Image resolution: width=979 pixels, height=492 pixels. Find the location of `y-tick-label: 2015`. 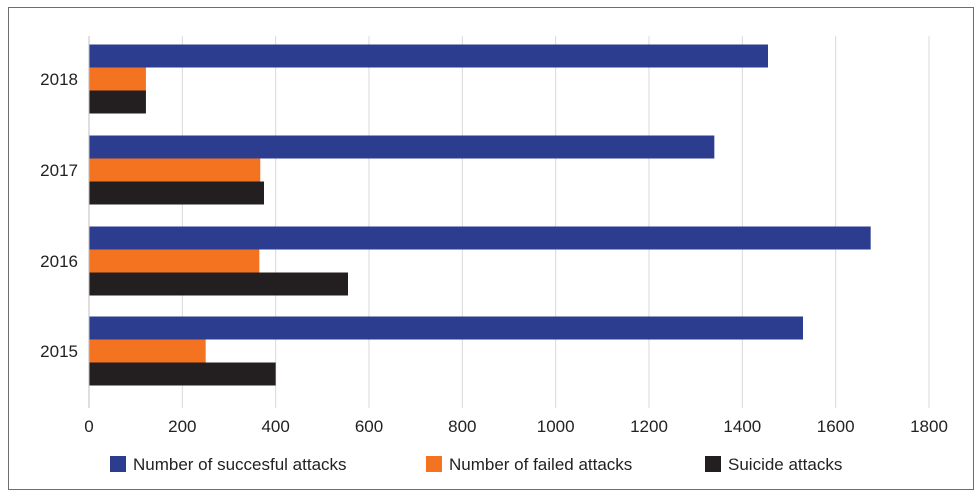

y-tick-label: 2015 is located at coordinates (59, 351).